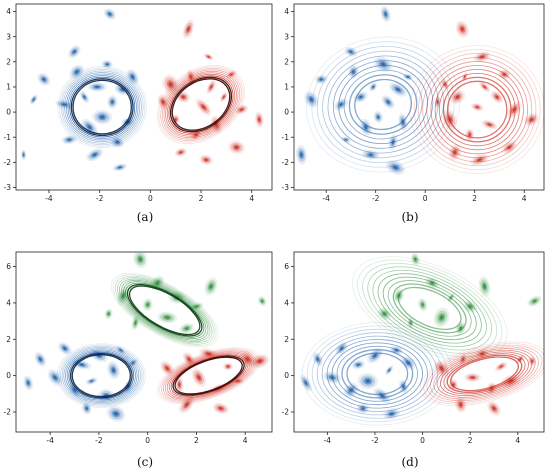 The height and width of the screenshot is (472, 550). Describe the element at coordinates (145, 217) in the screenshot. I see `caption-a: (a)` at that location.